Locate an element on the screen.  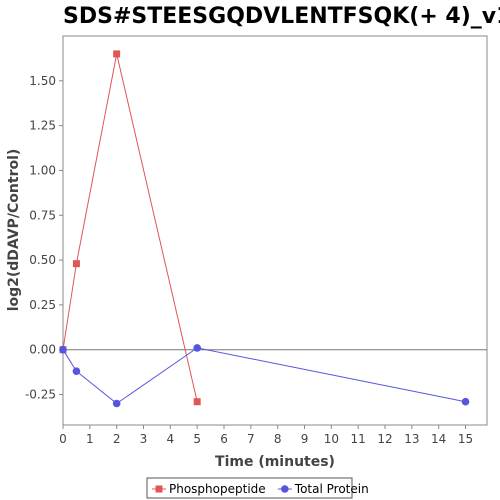
x-tick-label: 8 is located at coordinates (278, 439).